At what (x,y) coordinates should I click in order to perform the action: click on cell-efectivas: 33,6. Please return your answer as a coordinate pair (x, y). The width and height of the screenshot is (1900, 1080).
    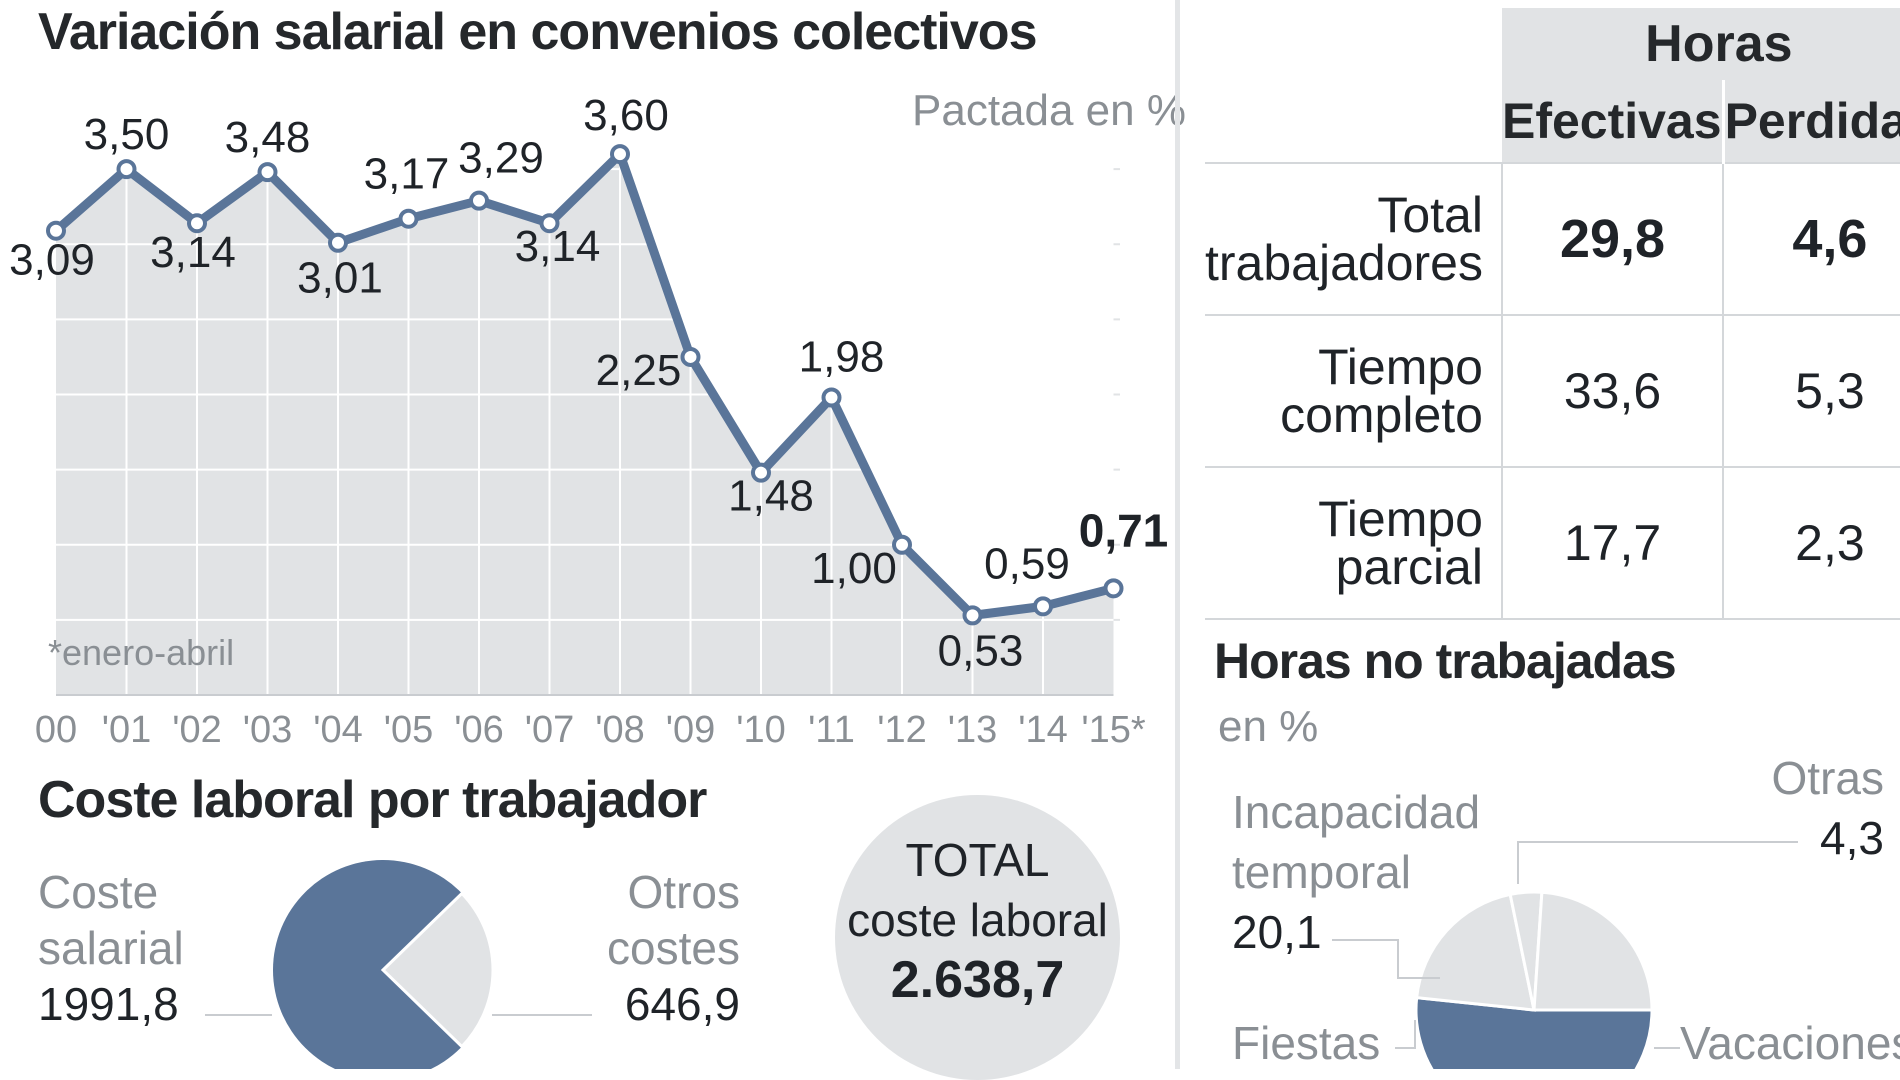
    Looking at the image, I should click on (1612, 390).